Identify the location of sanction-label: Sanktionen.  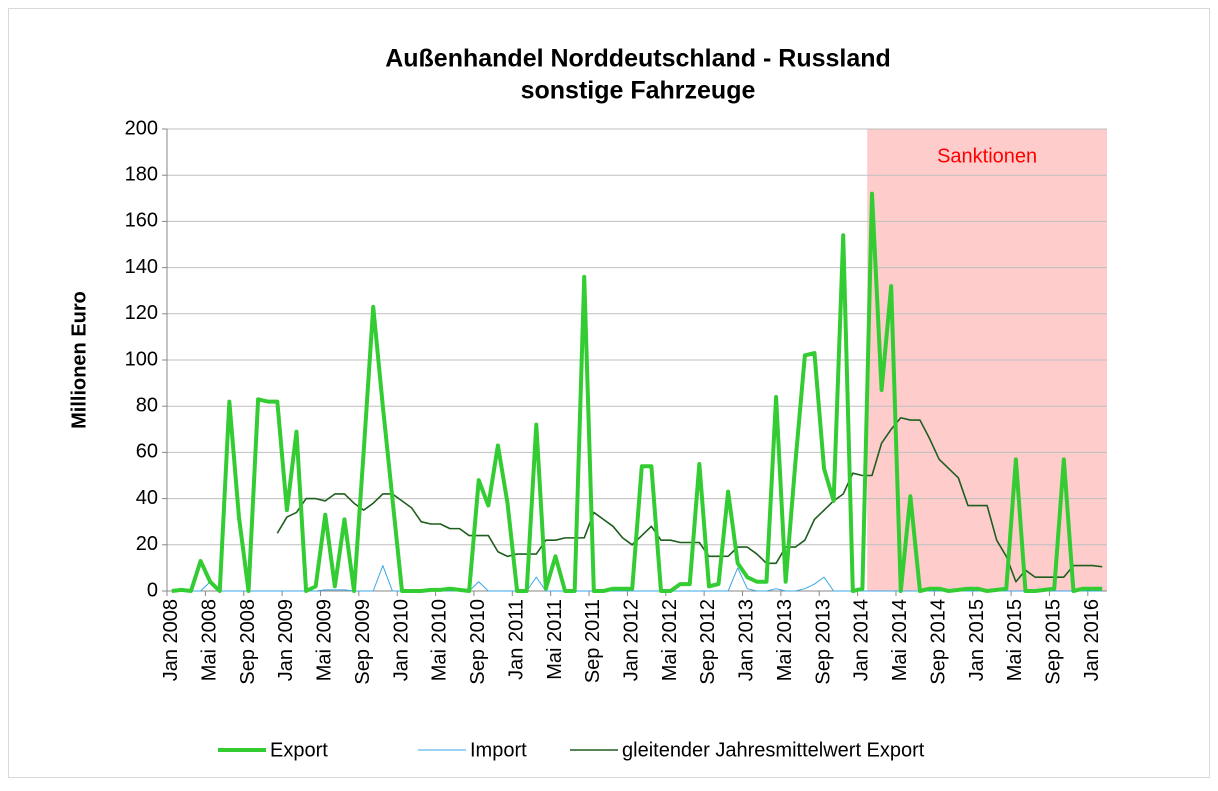
(987, 156).